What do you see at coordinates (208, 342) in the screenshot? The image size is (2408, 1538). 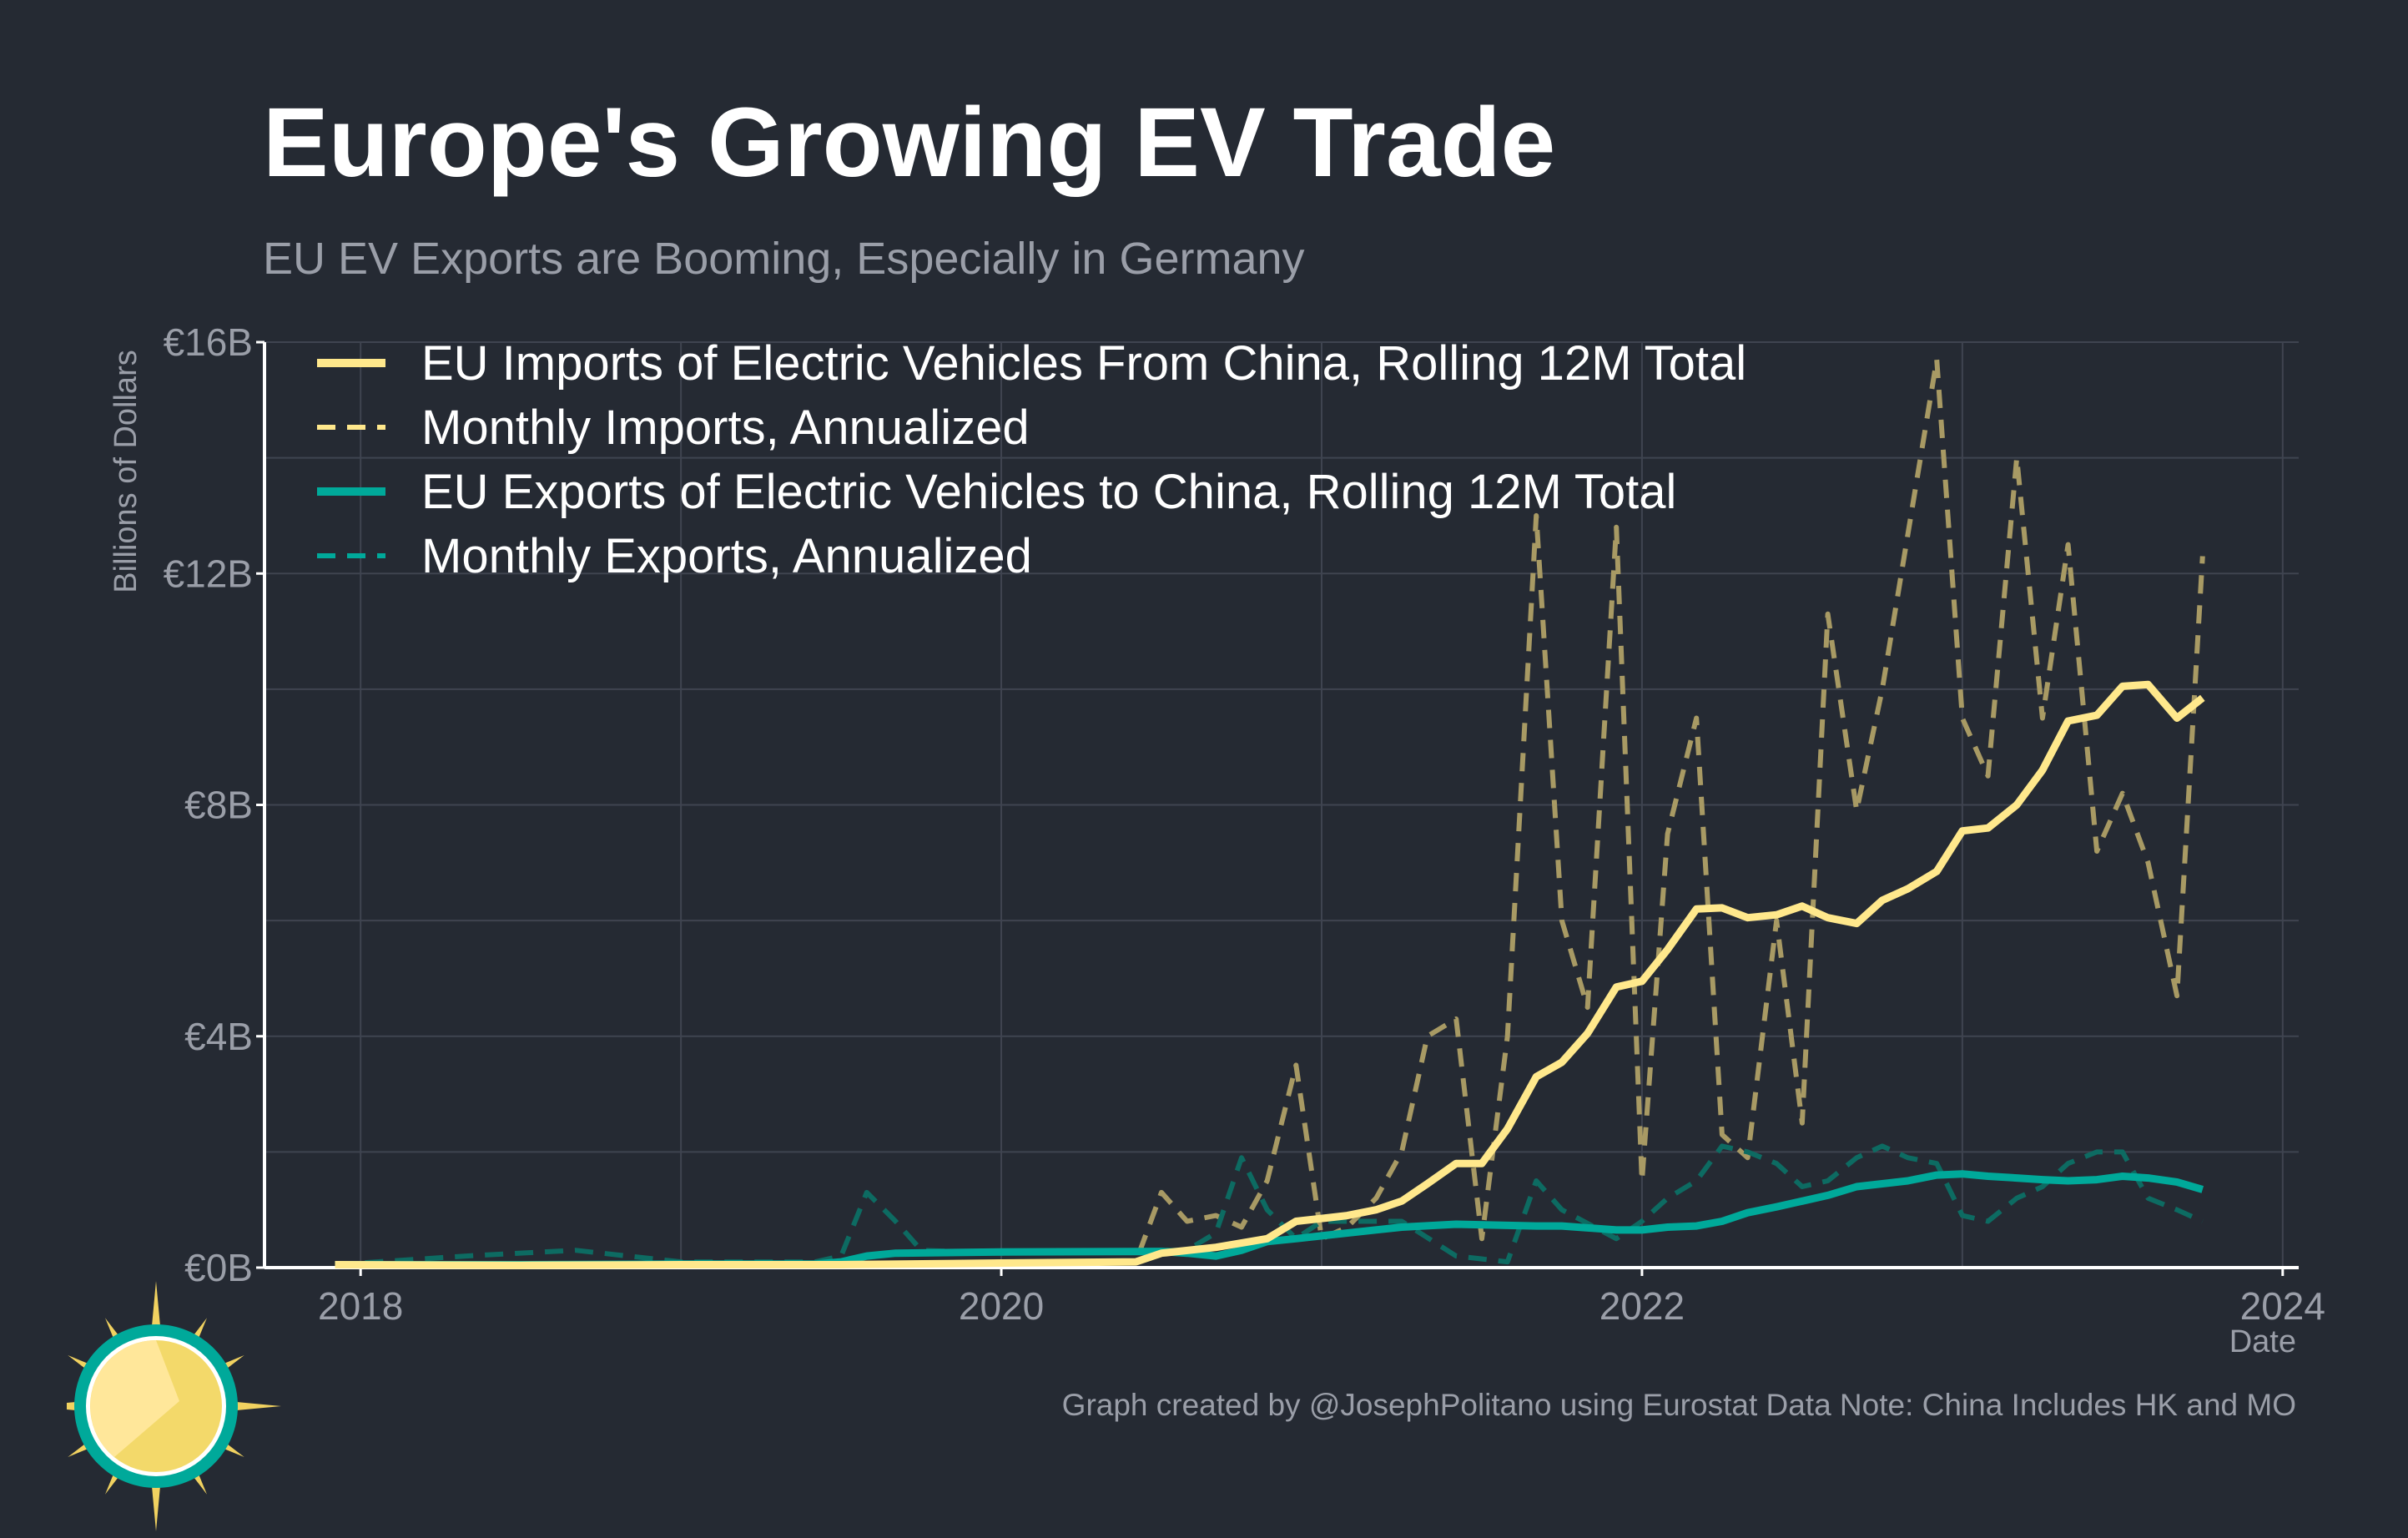 I see `y-tick-label: €16B` at bounding box center [208, 342].